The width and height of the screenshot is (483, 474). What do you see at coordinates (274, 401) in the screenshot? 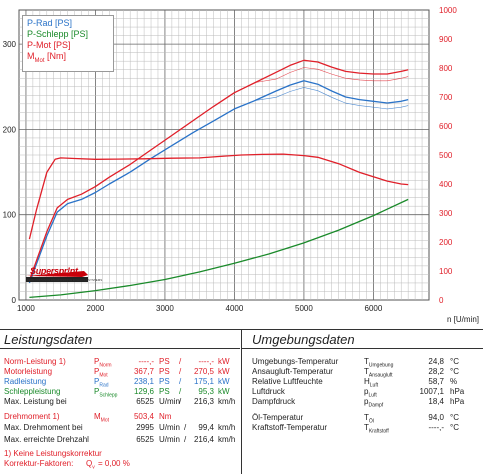
I see `label: Dampfdruck` at bounding box center [274, 401].